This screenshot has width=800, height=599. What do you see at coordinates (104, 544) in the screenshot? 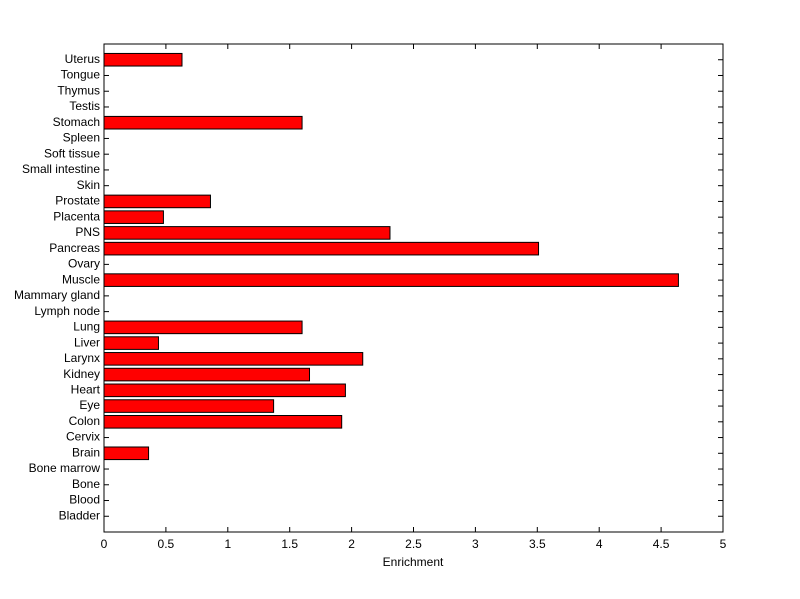
I see `x-tick-label: 0` at bounding box center [104, 544].